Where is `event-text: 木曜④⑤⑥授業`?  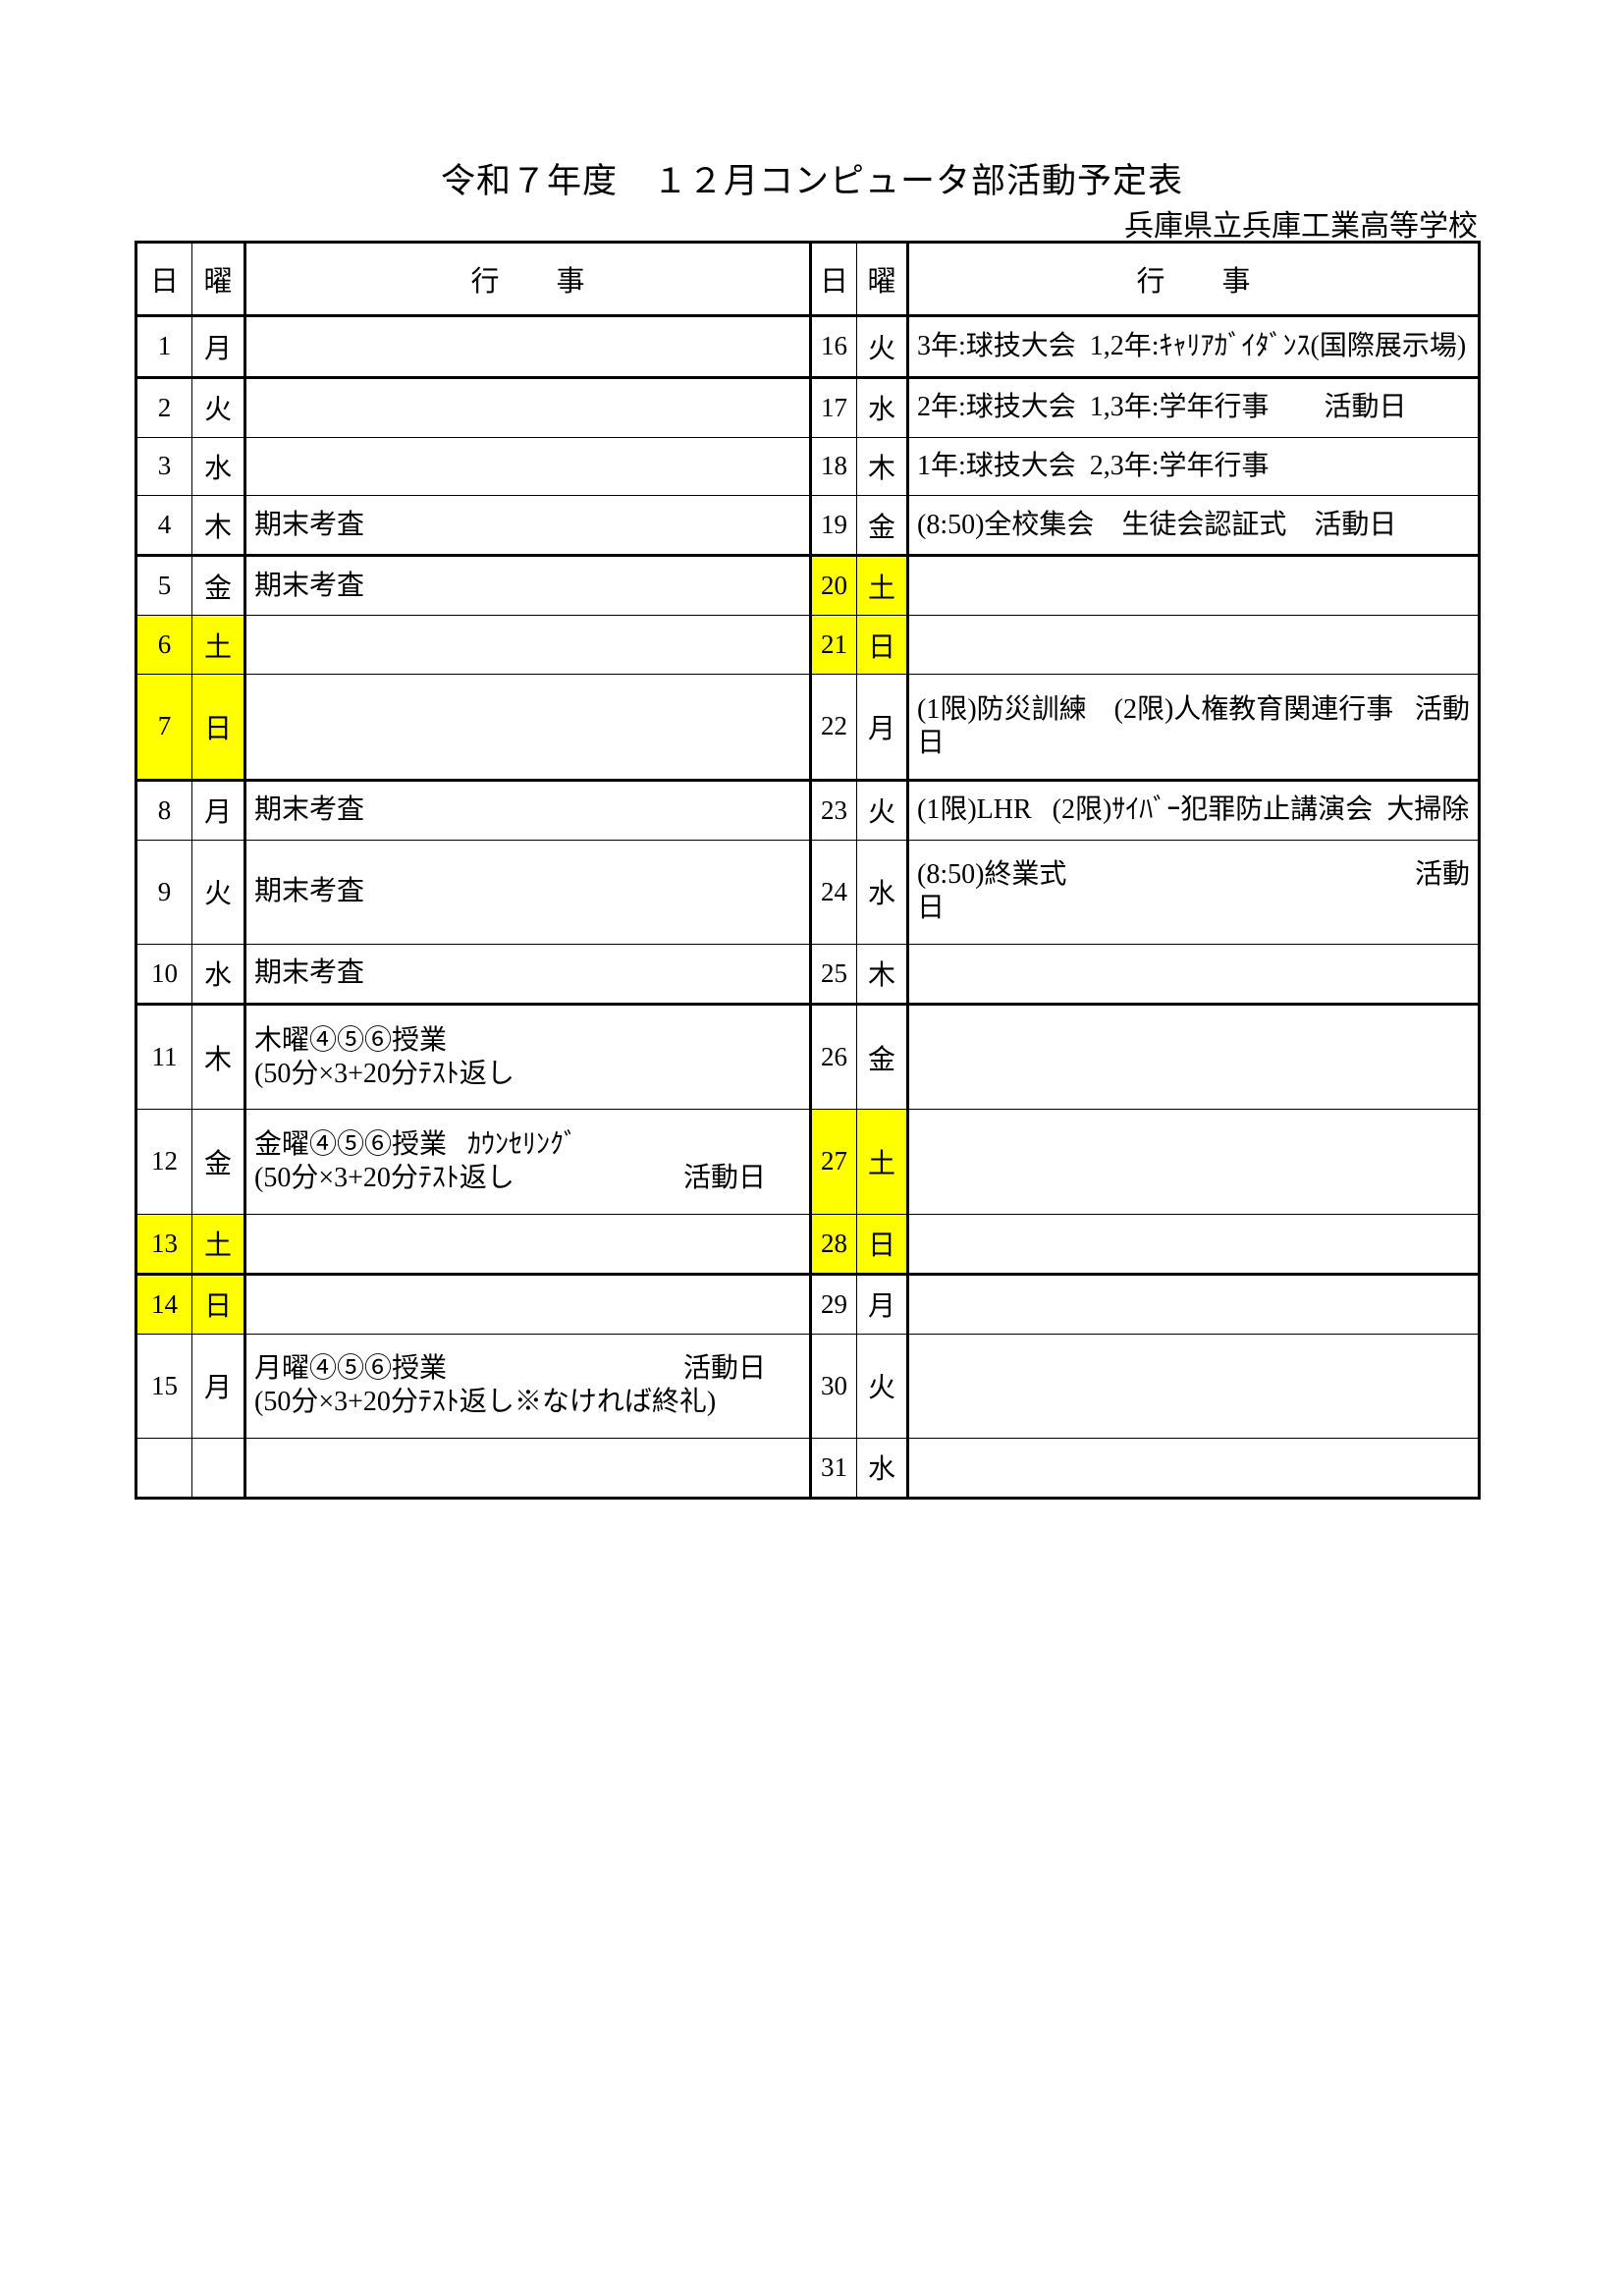 event-text: 木曜④⑤⑥授業 is located at coordinates (351, 1040).